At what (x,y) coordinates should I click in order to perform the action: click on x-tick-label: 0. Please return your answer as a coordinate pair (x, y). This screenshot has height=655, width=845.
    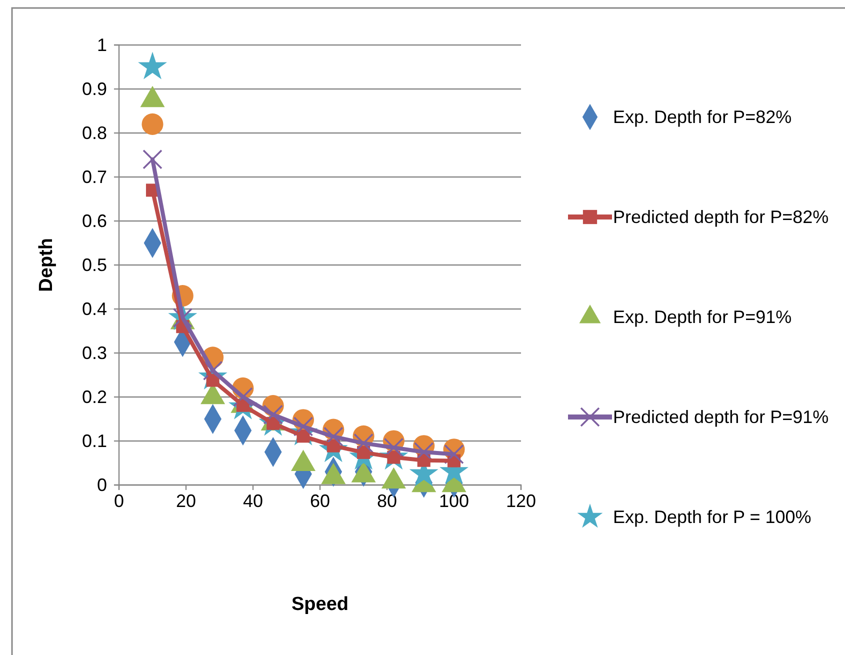
    Looking at the image, I should click on (119, 501).